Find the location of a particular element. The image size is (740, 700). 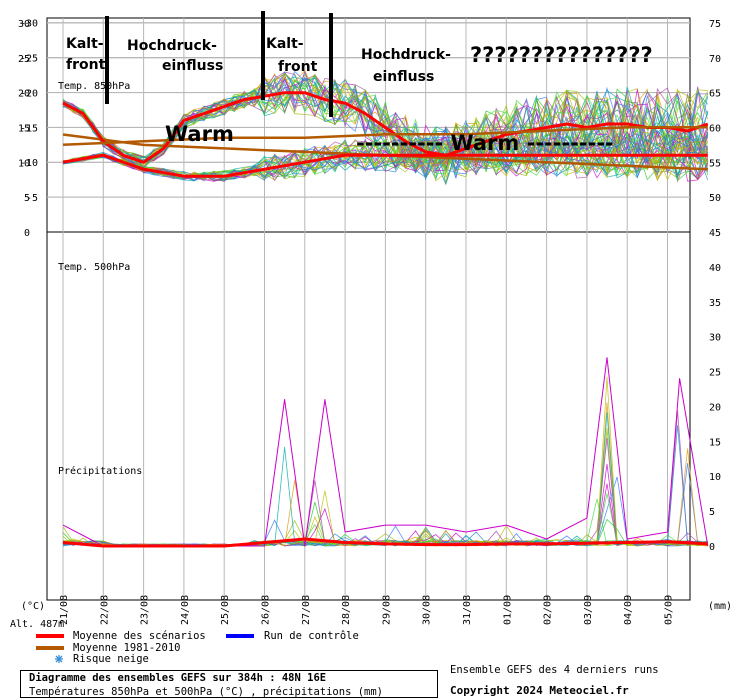

snowflake-icon is located at coordinates (59, 659).